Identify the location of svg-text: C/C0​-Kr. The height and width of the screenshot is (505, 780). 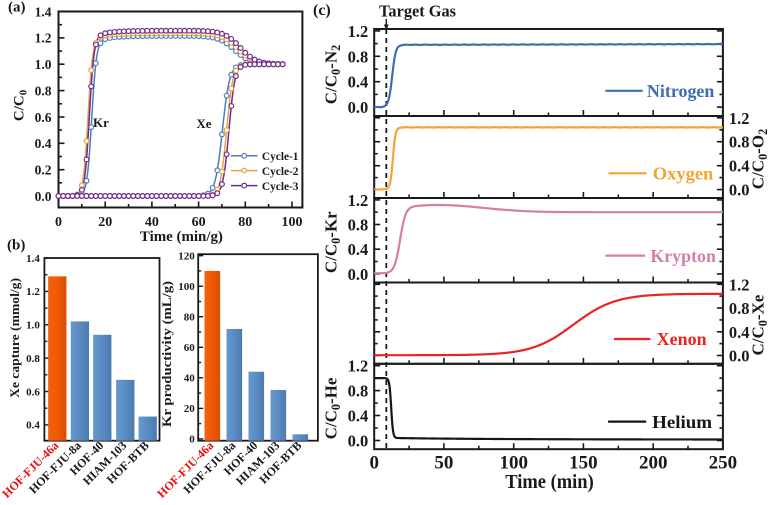
(333, 242).